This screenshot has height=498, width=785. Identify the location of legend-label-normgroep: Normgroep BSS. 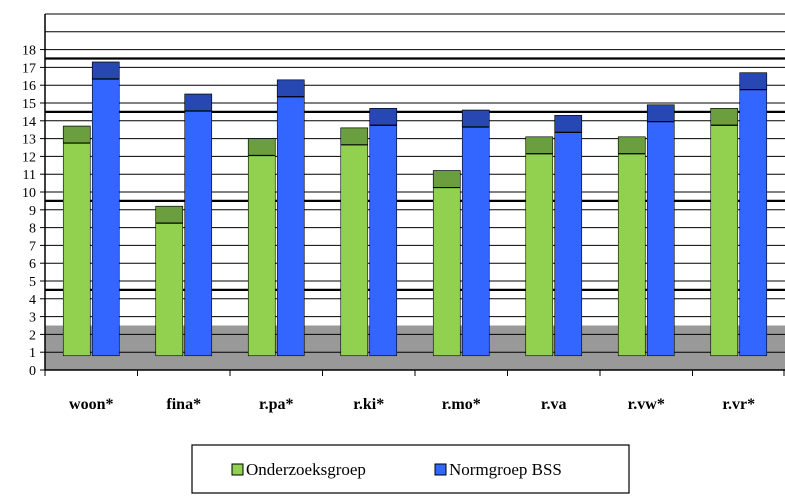
(505, 469).